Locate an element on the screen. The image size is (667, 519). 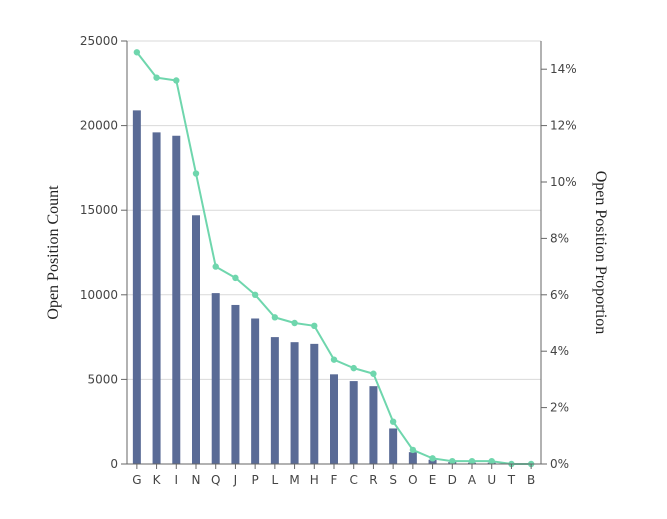
y2-tick-label: 4% is located at coordinates (559, 351).